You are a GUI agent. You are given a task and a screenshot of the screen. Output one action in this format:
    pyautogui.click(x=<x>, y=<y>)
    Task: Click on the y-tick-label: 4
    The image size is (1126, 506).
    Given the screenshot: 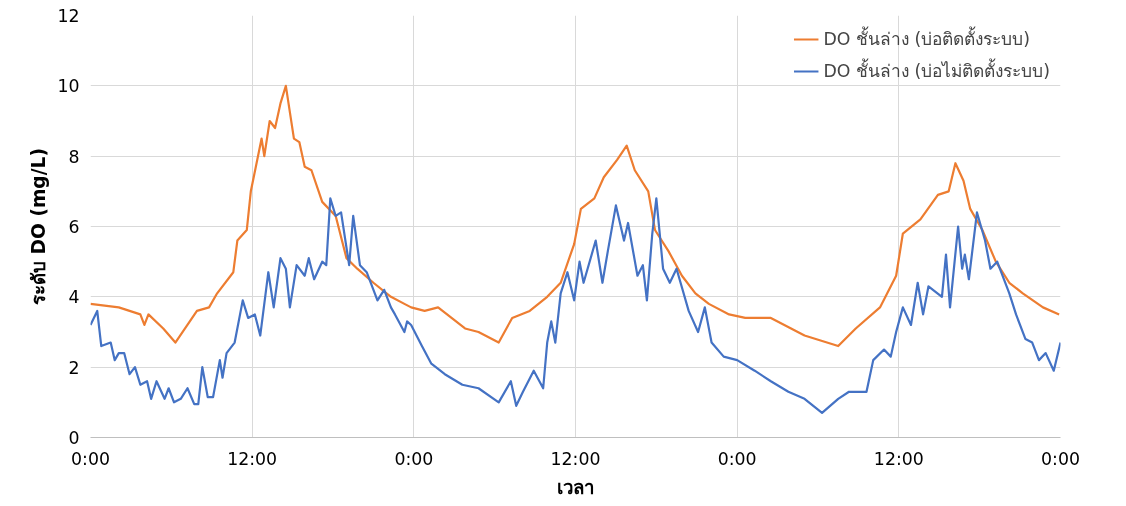 What is the action you would take?
    pyautogui.click(x=74, y=297)
    